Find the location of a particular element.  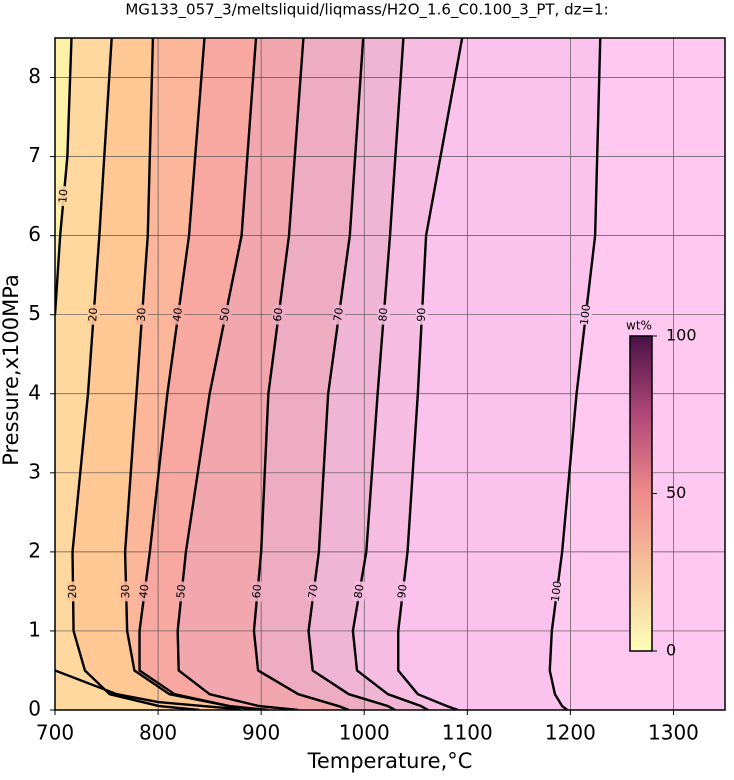

y-tick-label: 4 is located at coordinates (34, 392).